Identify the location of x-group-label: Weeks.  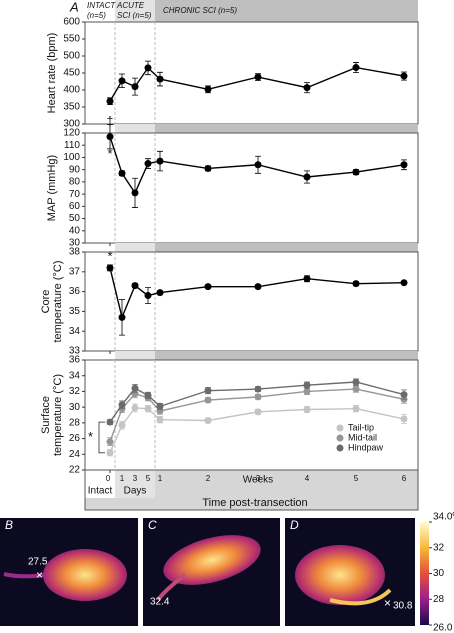
(258, 480).